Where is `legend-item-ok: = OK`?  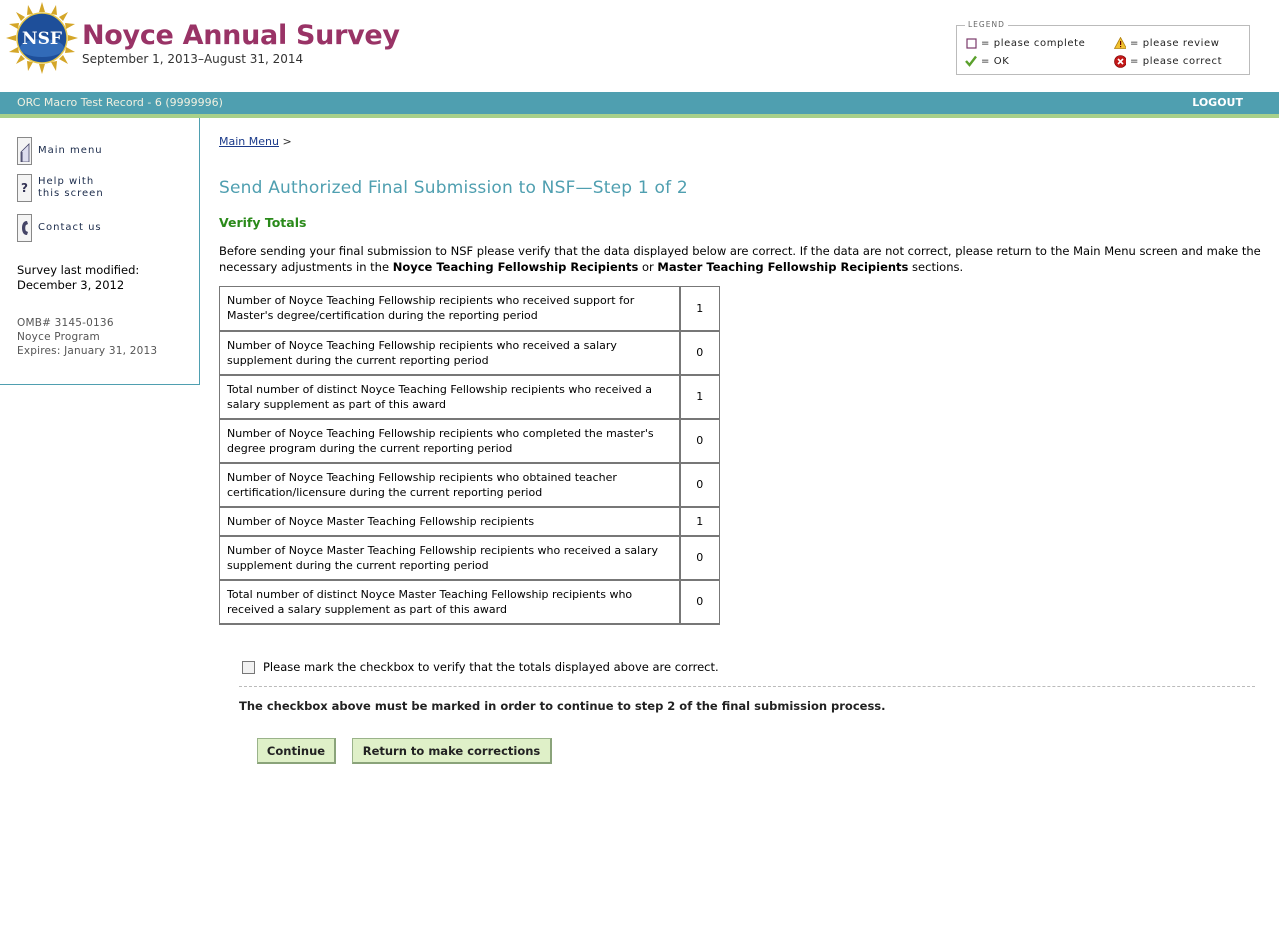 legend-item-ok: = OK is located at coordinates (987, 61).